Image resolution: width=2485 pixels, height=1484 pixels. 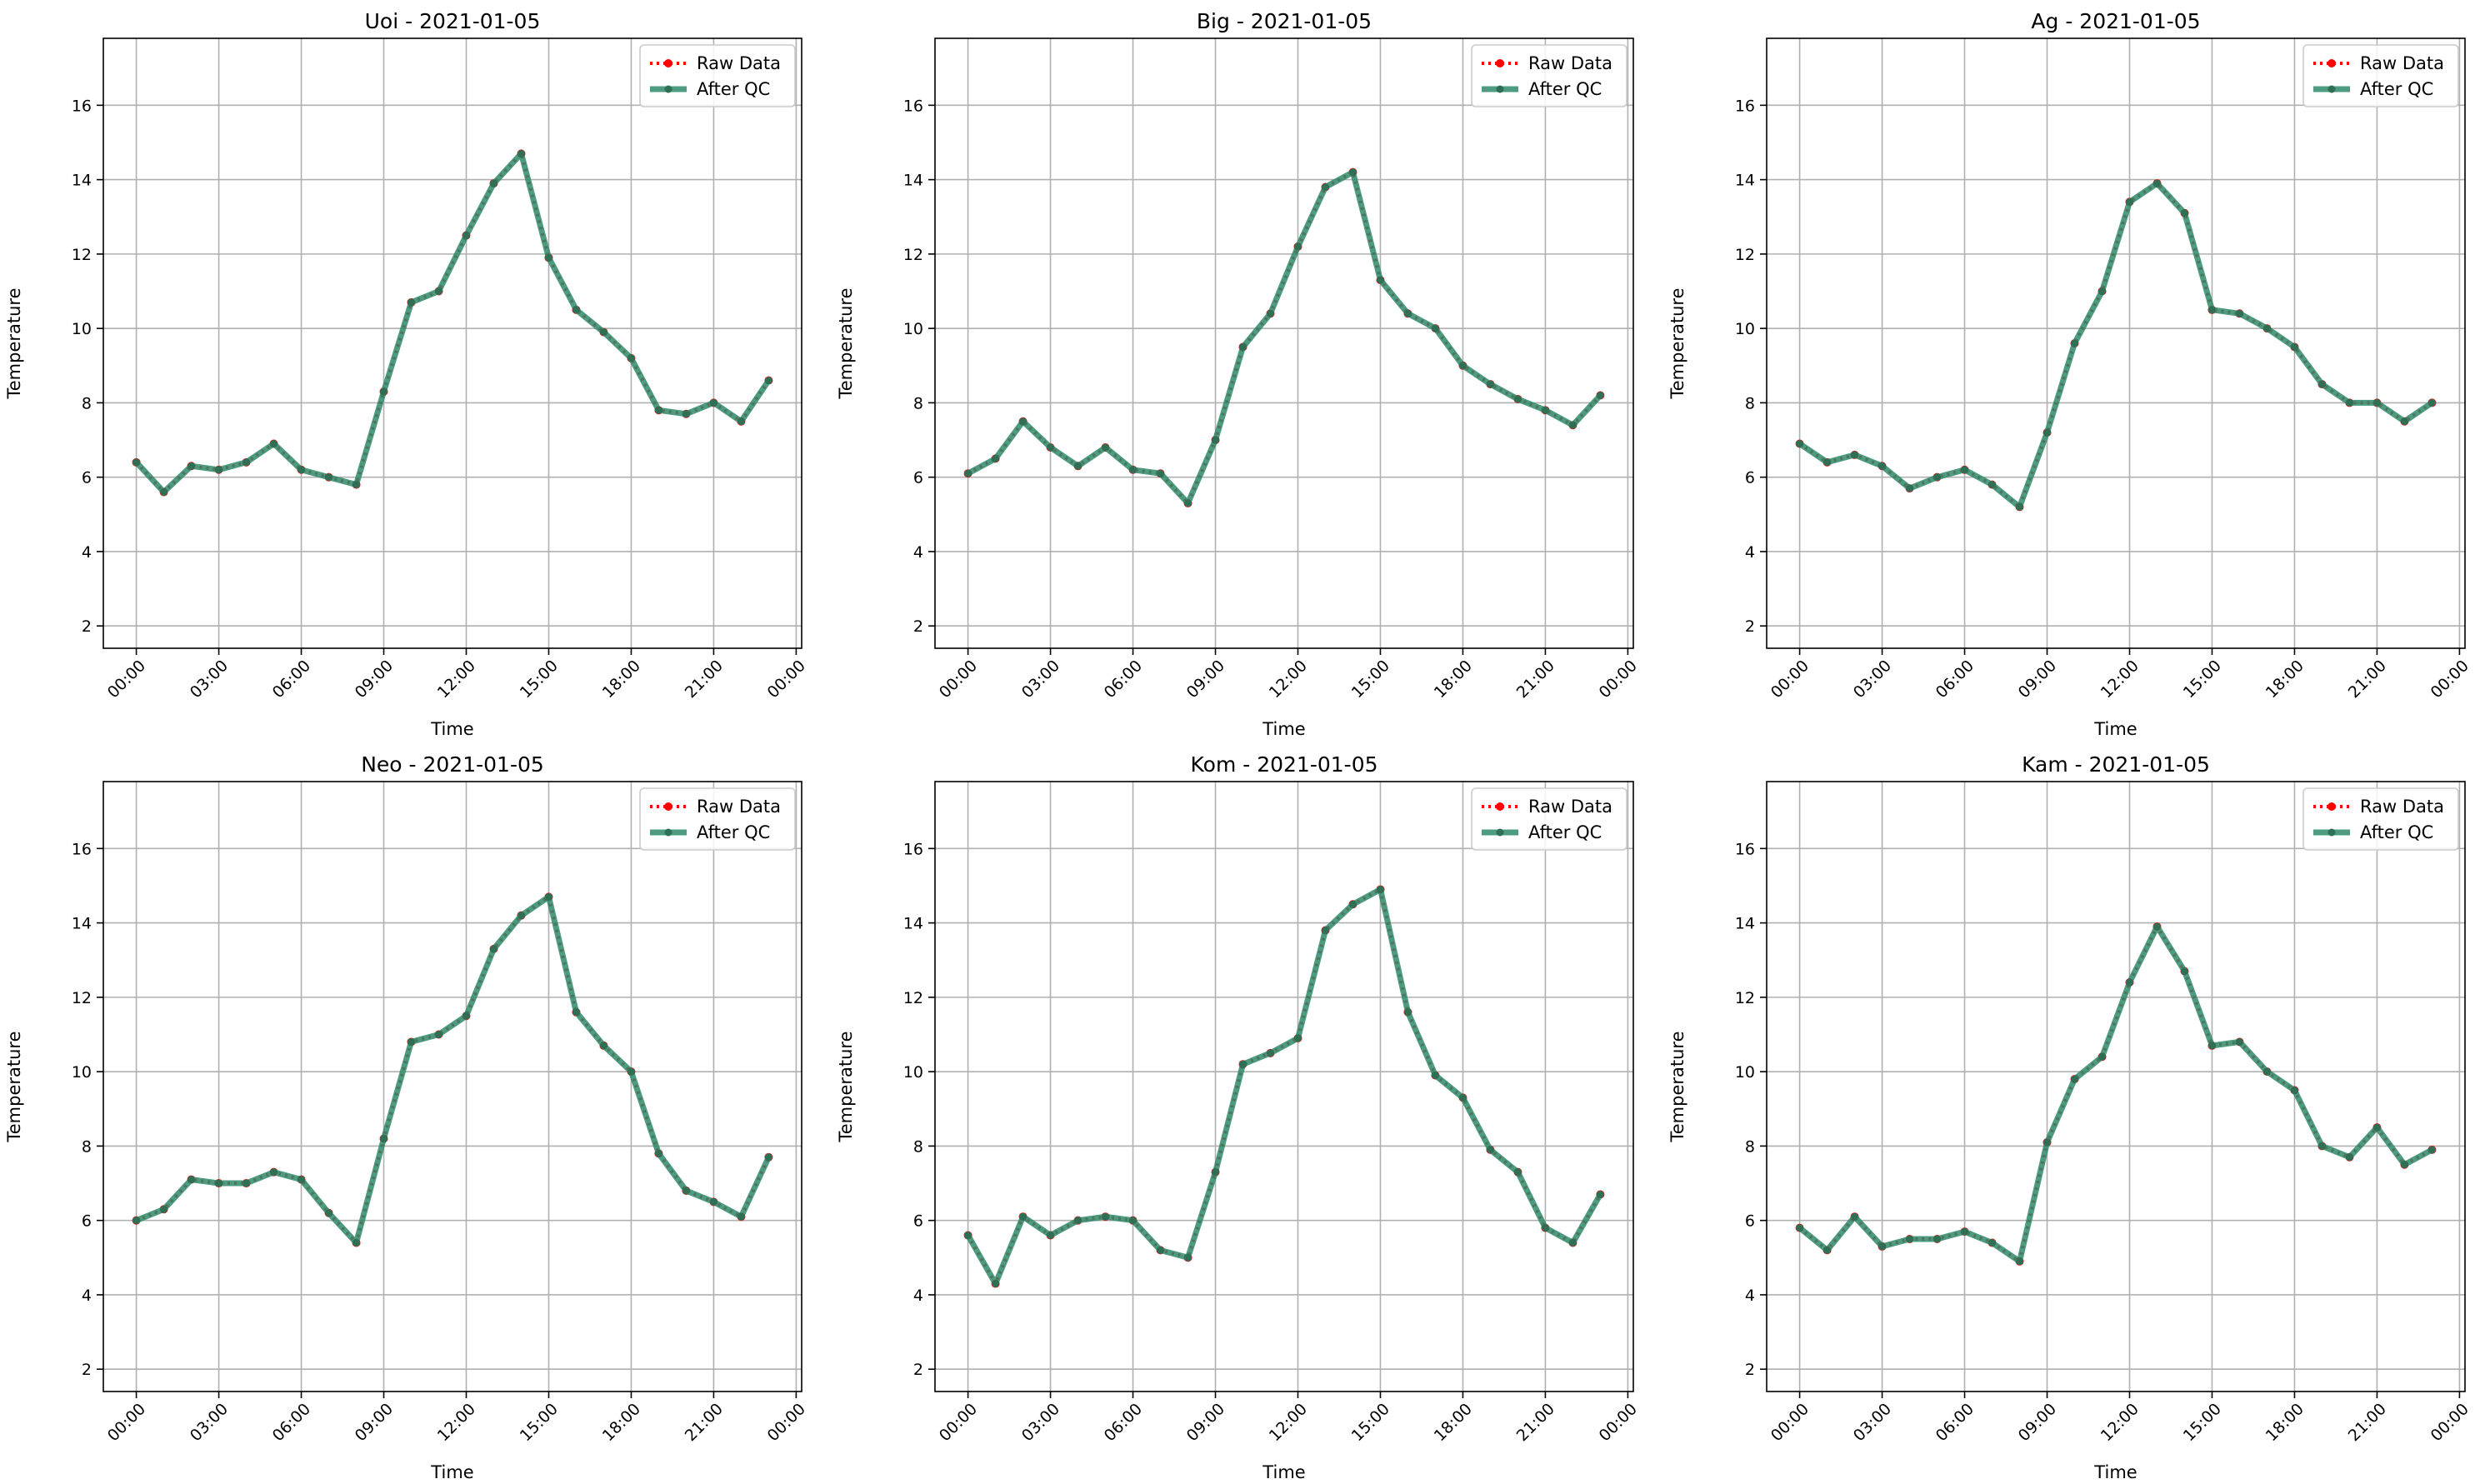 What do you see at coordinates (2116, 764) in the screenshot?
I see `chart-title: Kam - 2021-01-05` at bounding box center [2116, 764].